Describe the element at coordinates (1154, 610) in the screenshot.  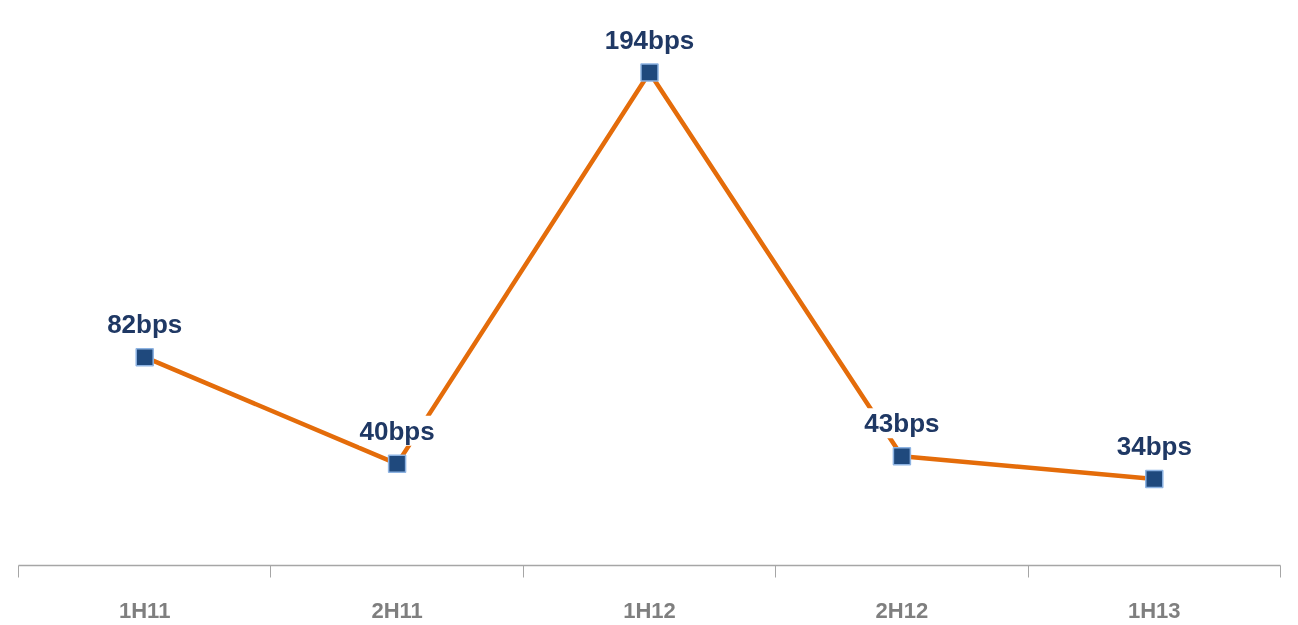
I see `x-tick-label: 1H13` at that location.